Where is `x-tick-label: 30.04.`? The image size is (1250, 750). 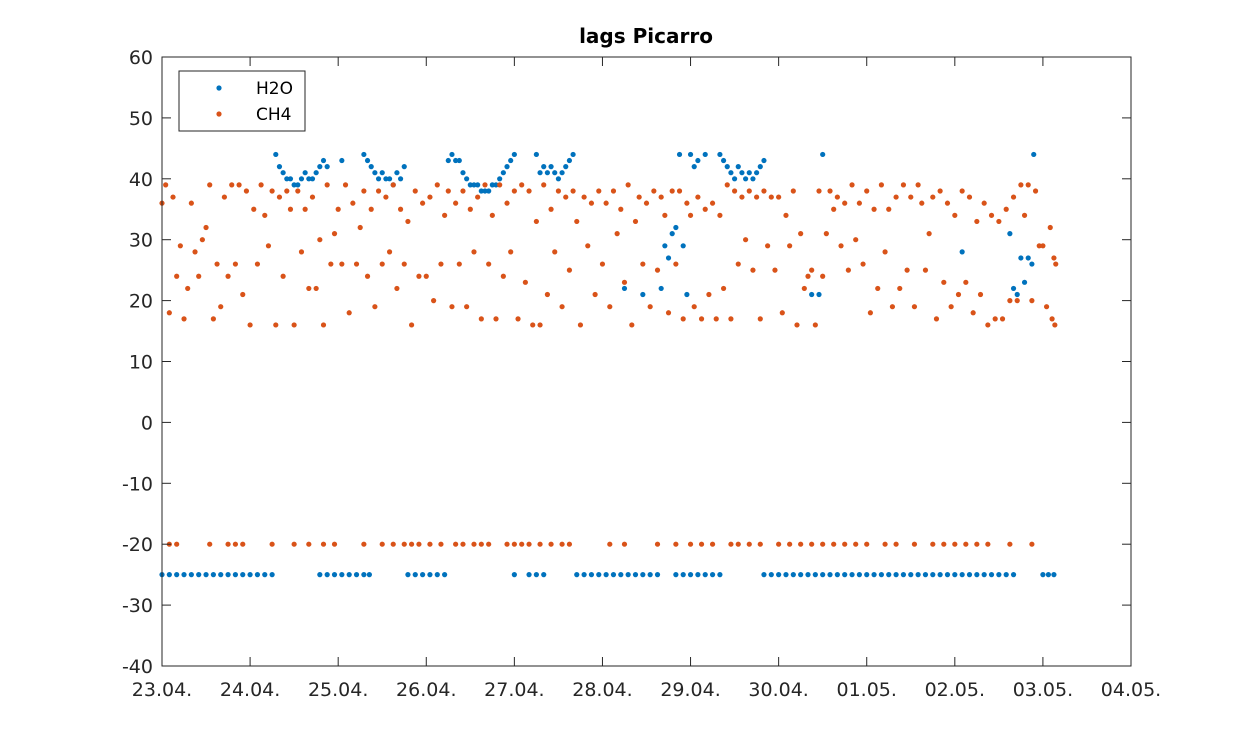
x-tick-label: 30.04. is located at coordinates (778, 690).